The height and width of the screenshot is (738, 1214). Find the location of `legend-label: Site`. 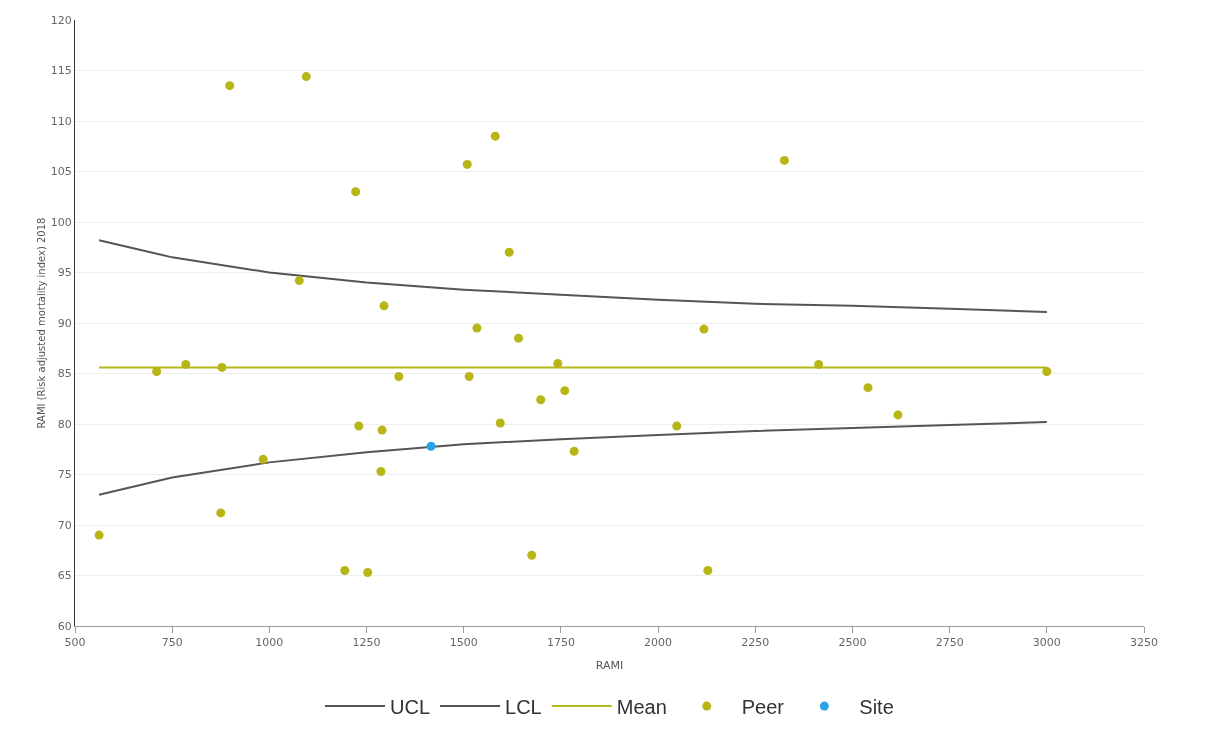

legend-label: Site is located at coordinates (876, 706).